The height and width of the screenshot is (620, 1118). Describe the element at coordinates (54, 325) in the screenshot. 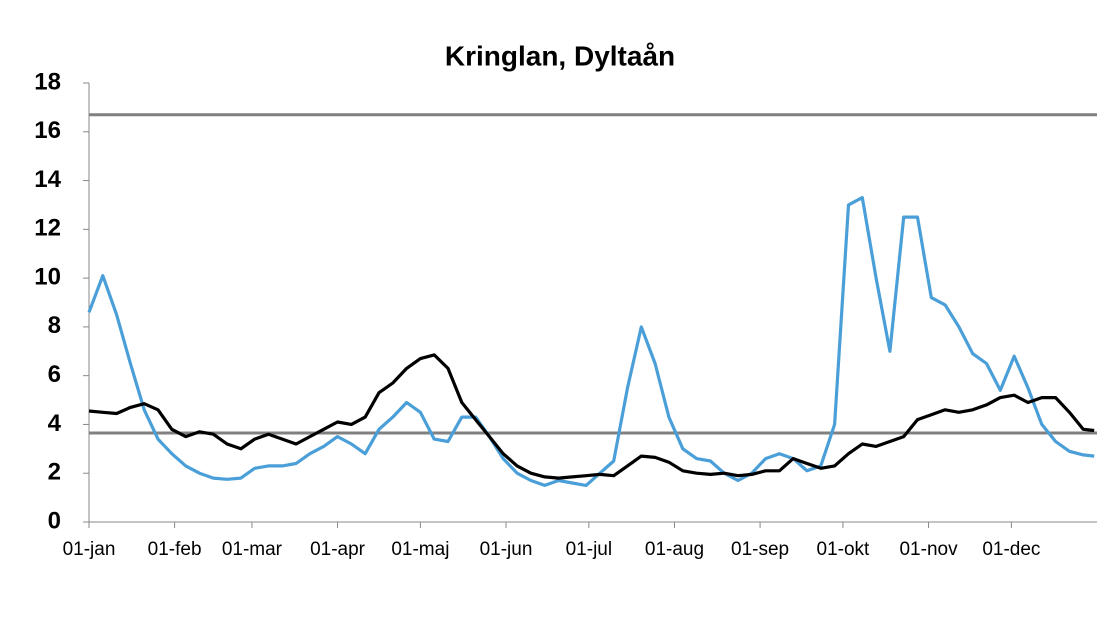

I see `y-tick-label: 8` at that location.